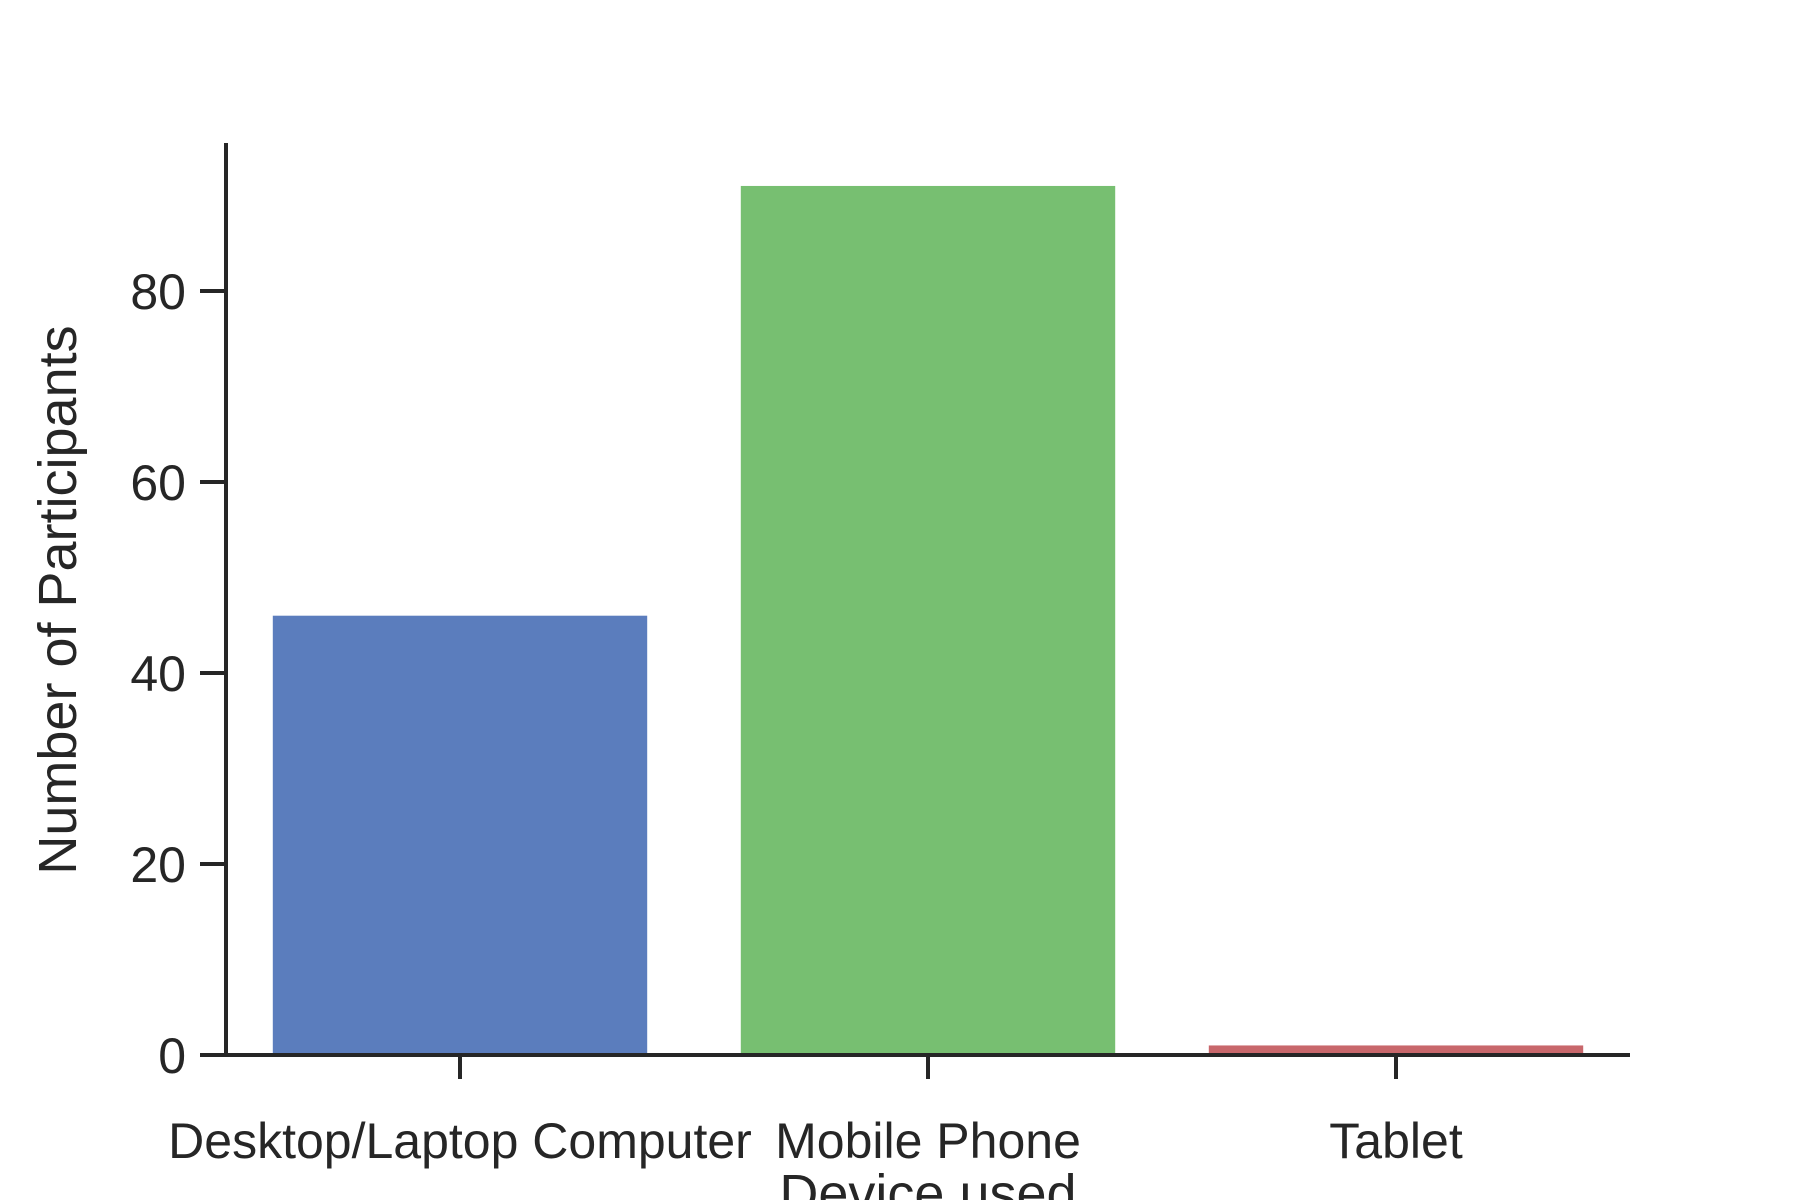  What do you see at coordinates (927, 1182) in the screenshot?
I see `x-axis-label: Device used` at bounding box center [927, 1182].